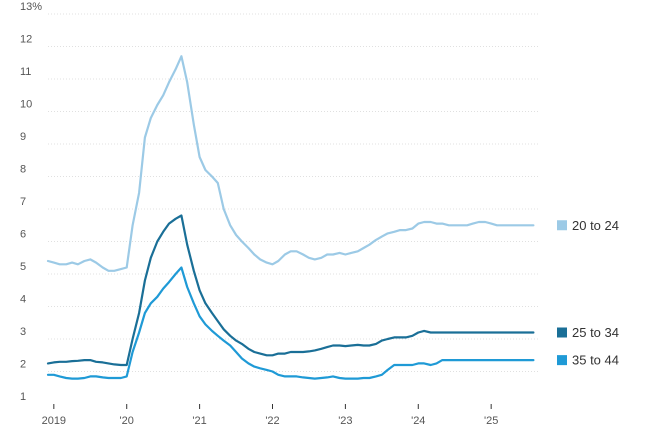 The height and width of the screenshot is (432, 657). Describe the element at coordinates (26, 40) in the screenshot. I see `y-tick-label-12: 12` at that location.